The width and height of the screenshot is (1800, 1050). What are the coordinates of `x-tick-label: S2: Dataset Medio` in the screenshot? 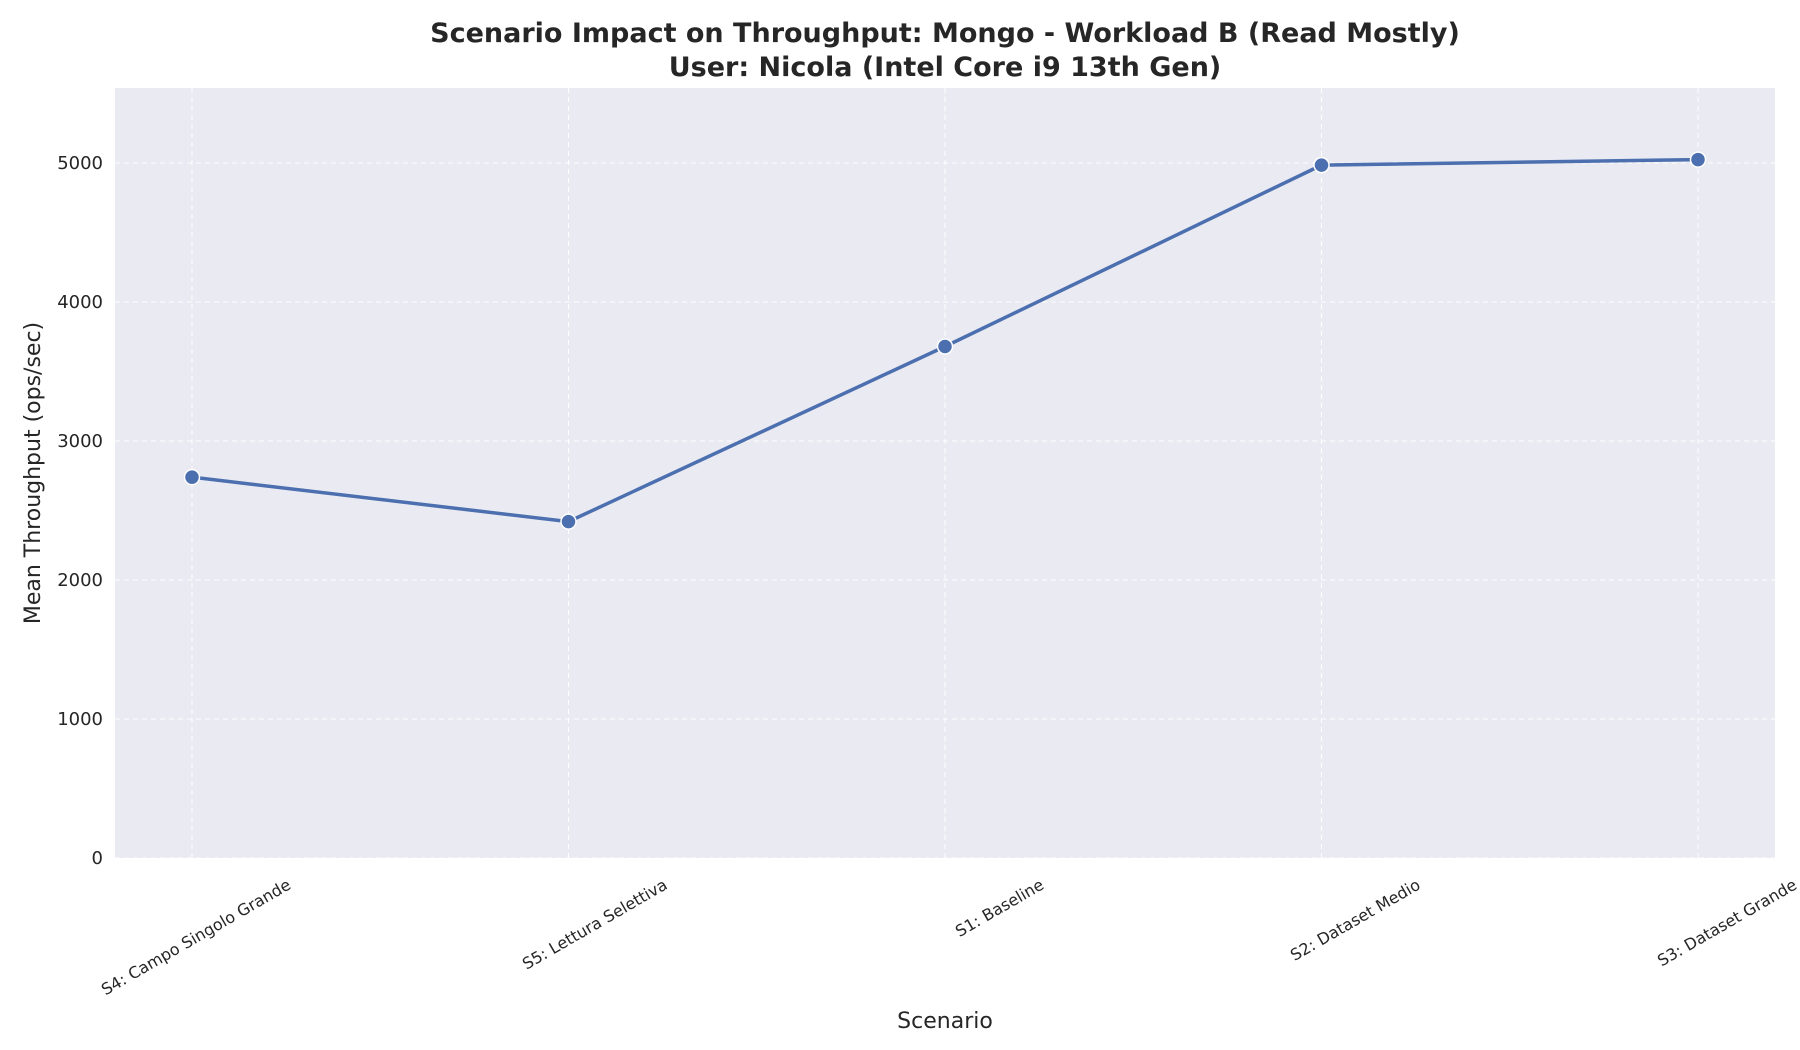 It's located at (1355, 920).